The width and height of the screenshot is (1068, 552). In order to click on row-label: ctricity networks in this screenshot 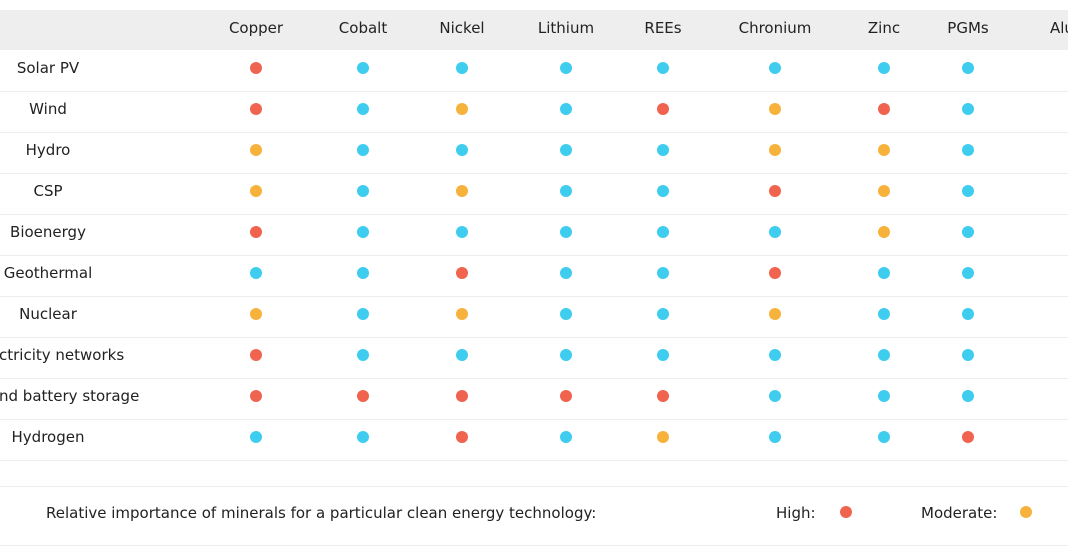, I will do `click(62, 355)`.